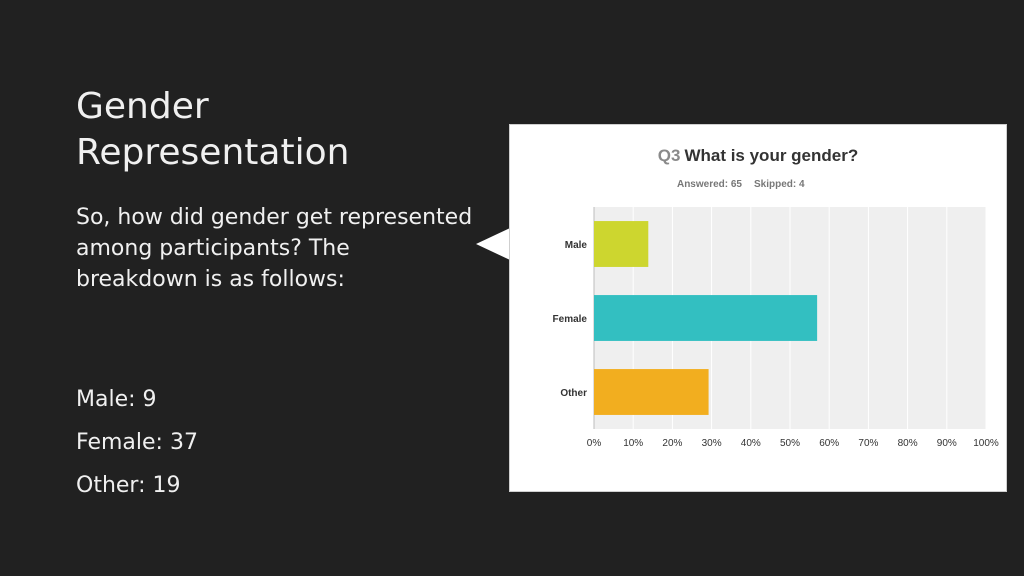 The width and height of the screenshot is (1024, 576). I want to click on bar-other, so click(651, 392).